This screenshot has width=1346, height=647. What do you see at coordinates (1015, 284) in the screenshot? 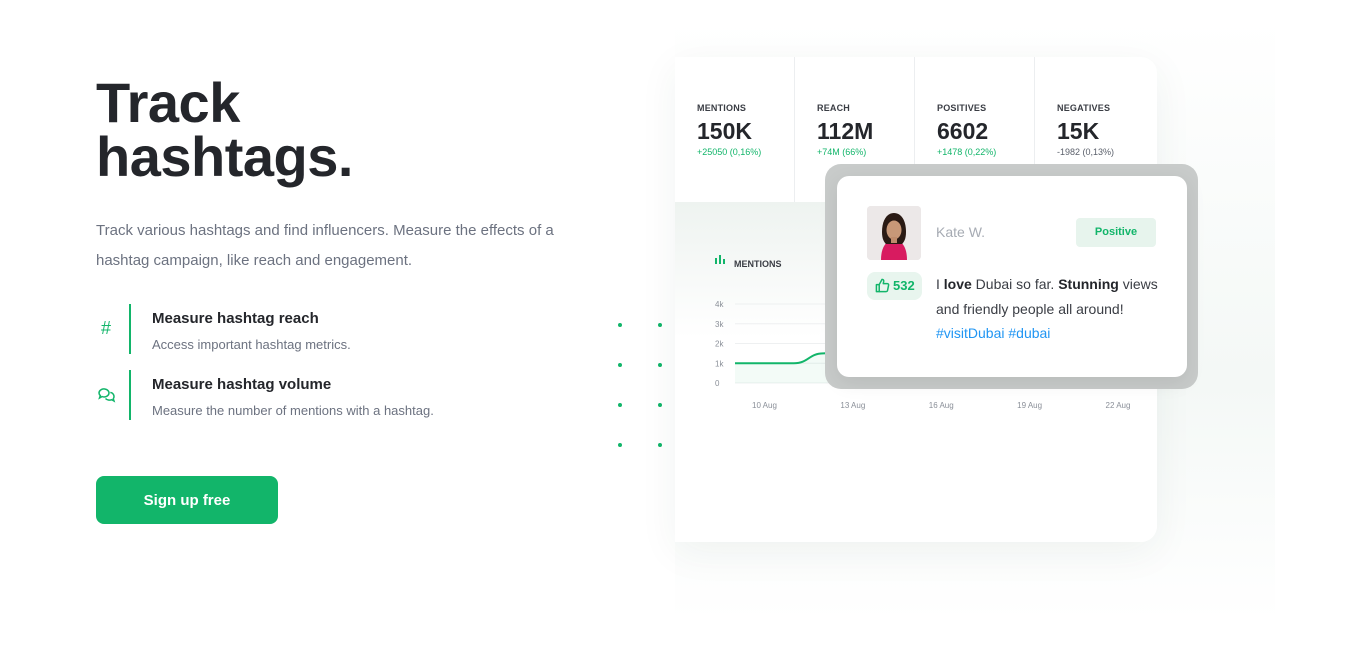
I see `review-text-segment: Dubai so far.` at bounding box center [1015, 284].